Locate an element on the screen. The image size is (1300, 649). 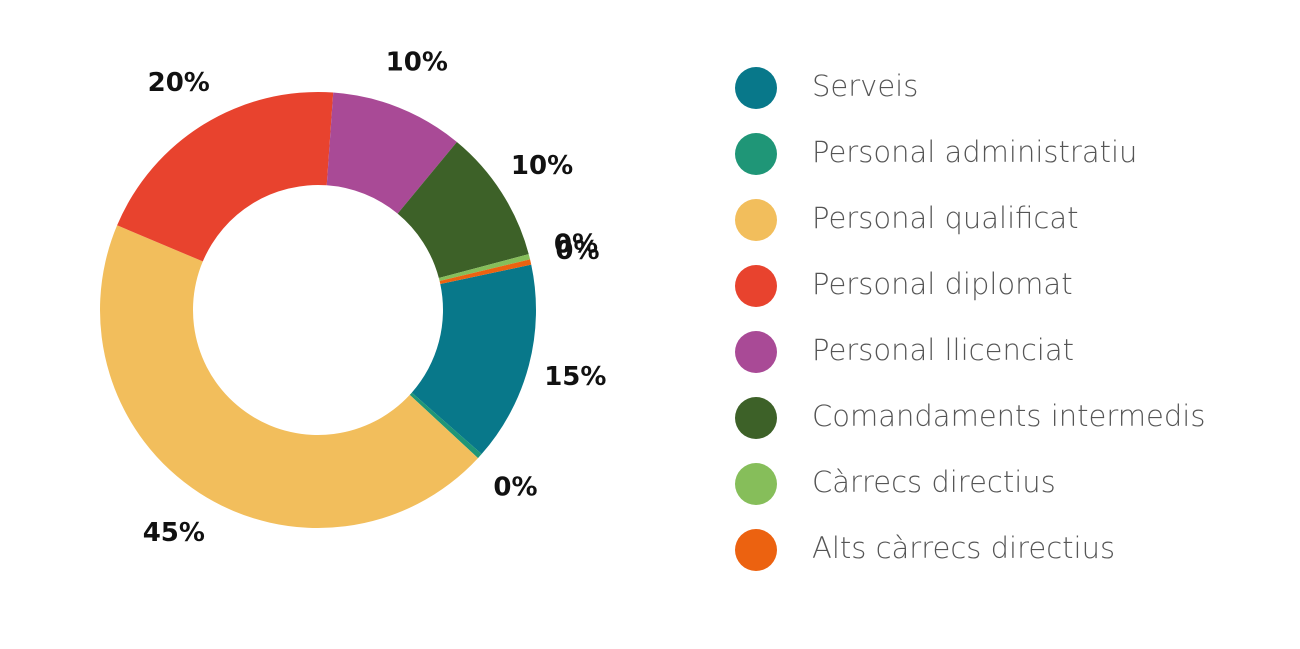
legend-label: Serveis is located at coordinates (865, 86).